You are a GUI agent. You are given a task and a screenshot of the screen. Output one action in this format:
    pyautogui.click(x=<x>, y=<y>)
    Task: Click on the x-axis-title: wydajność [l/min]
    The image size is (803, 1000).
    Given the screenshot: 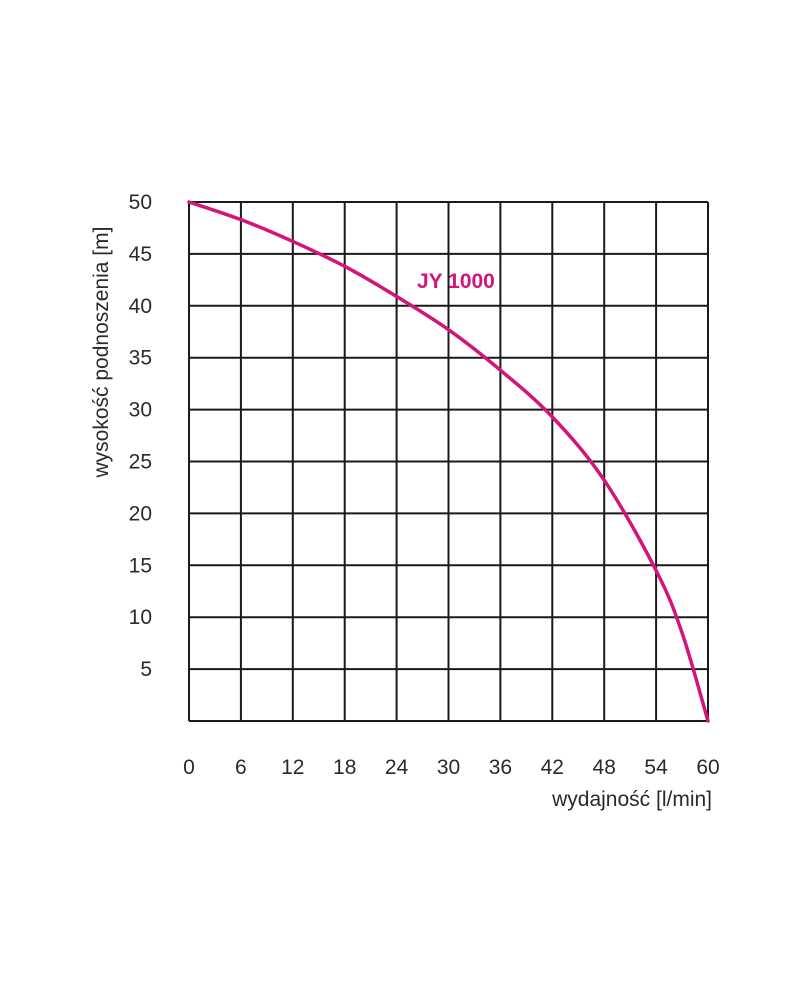 What is the action you would take?
    pyautogui.click(x=631, y=799)
    